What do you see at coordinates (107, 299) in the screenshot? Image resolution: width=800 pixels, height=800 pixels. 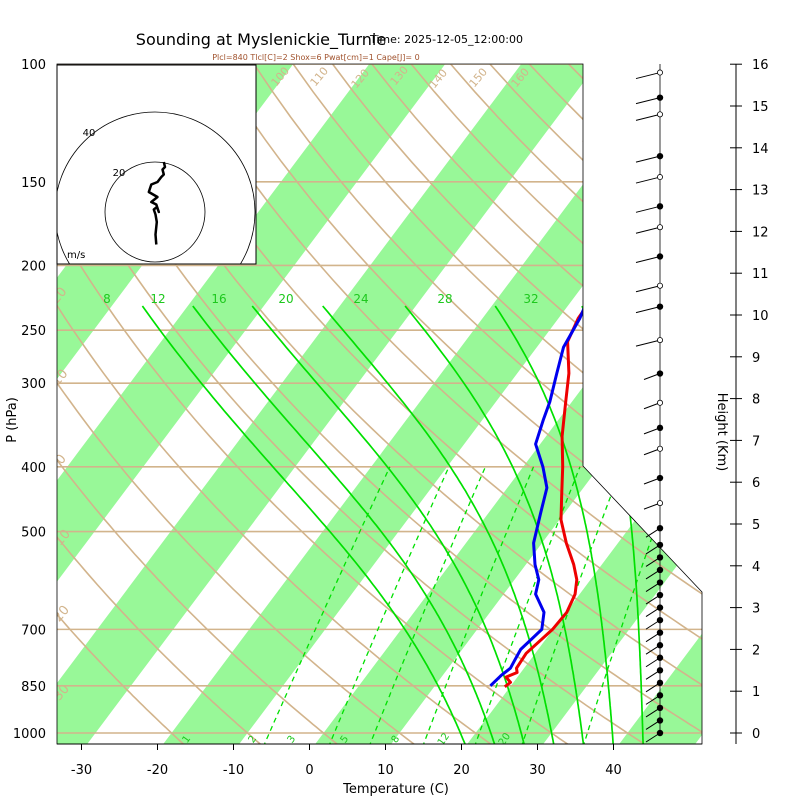 I see `moist-adiabat-label: 8` at bounding box center [107, 299].